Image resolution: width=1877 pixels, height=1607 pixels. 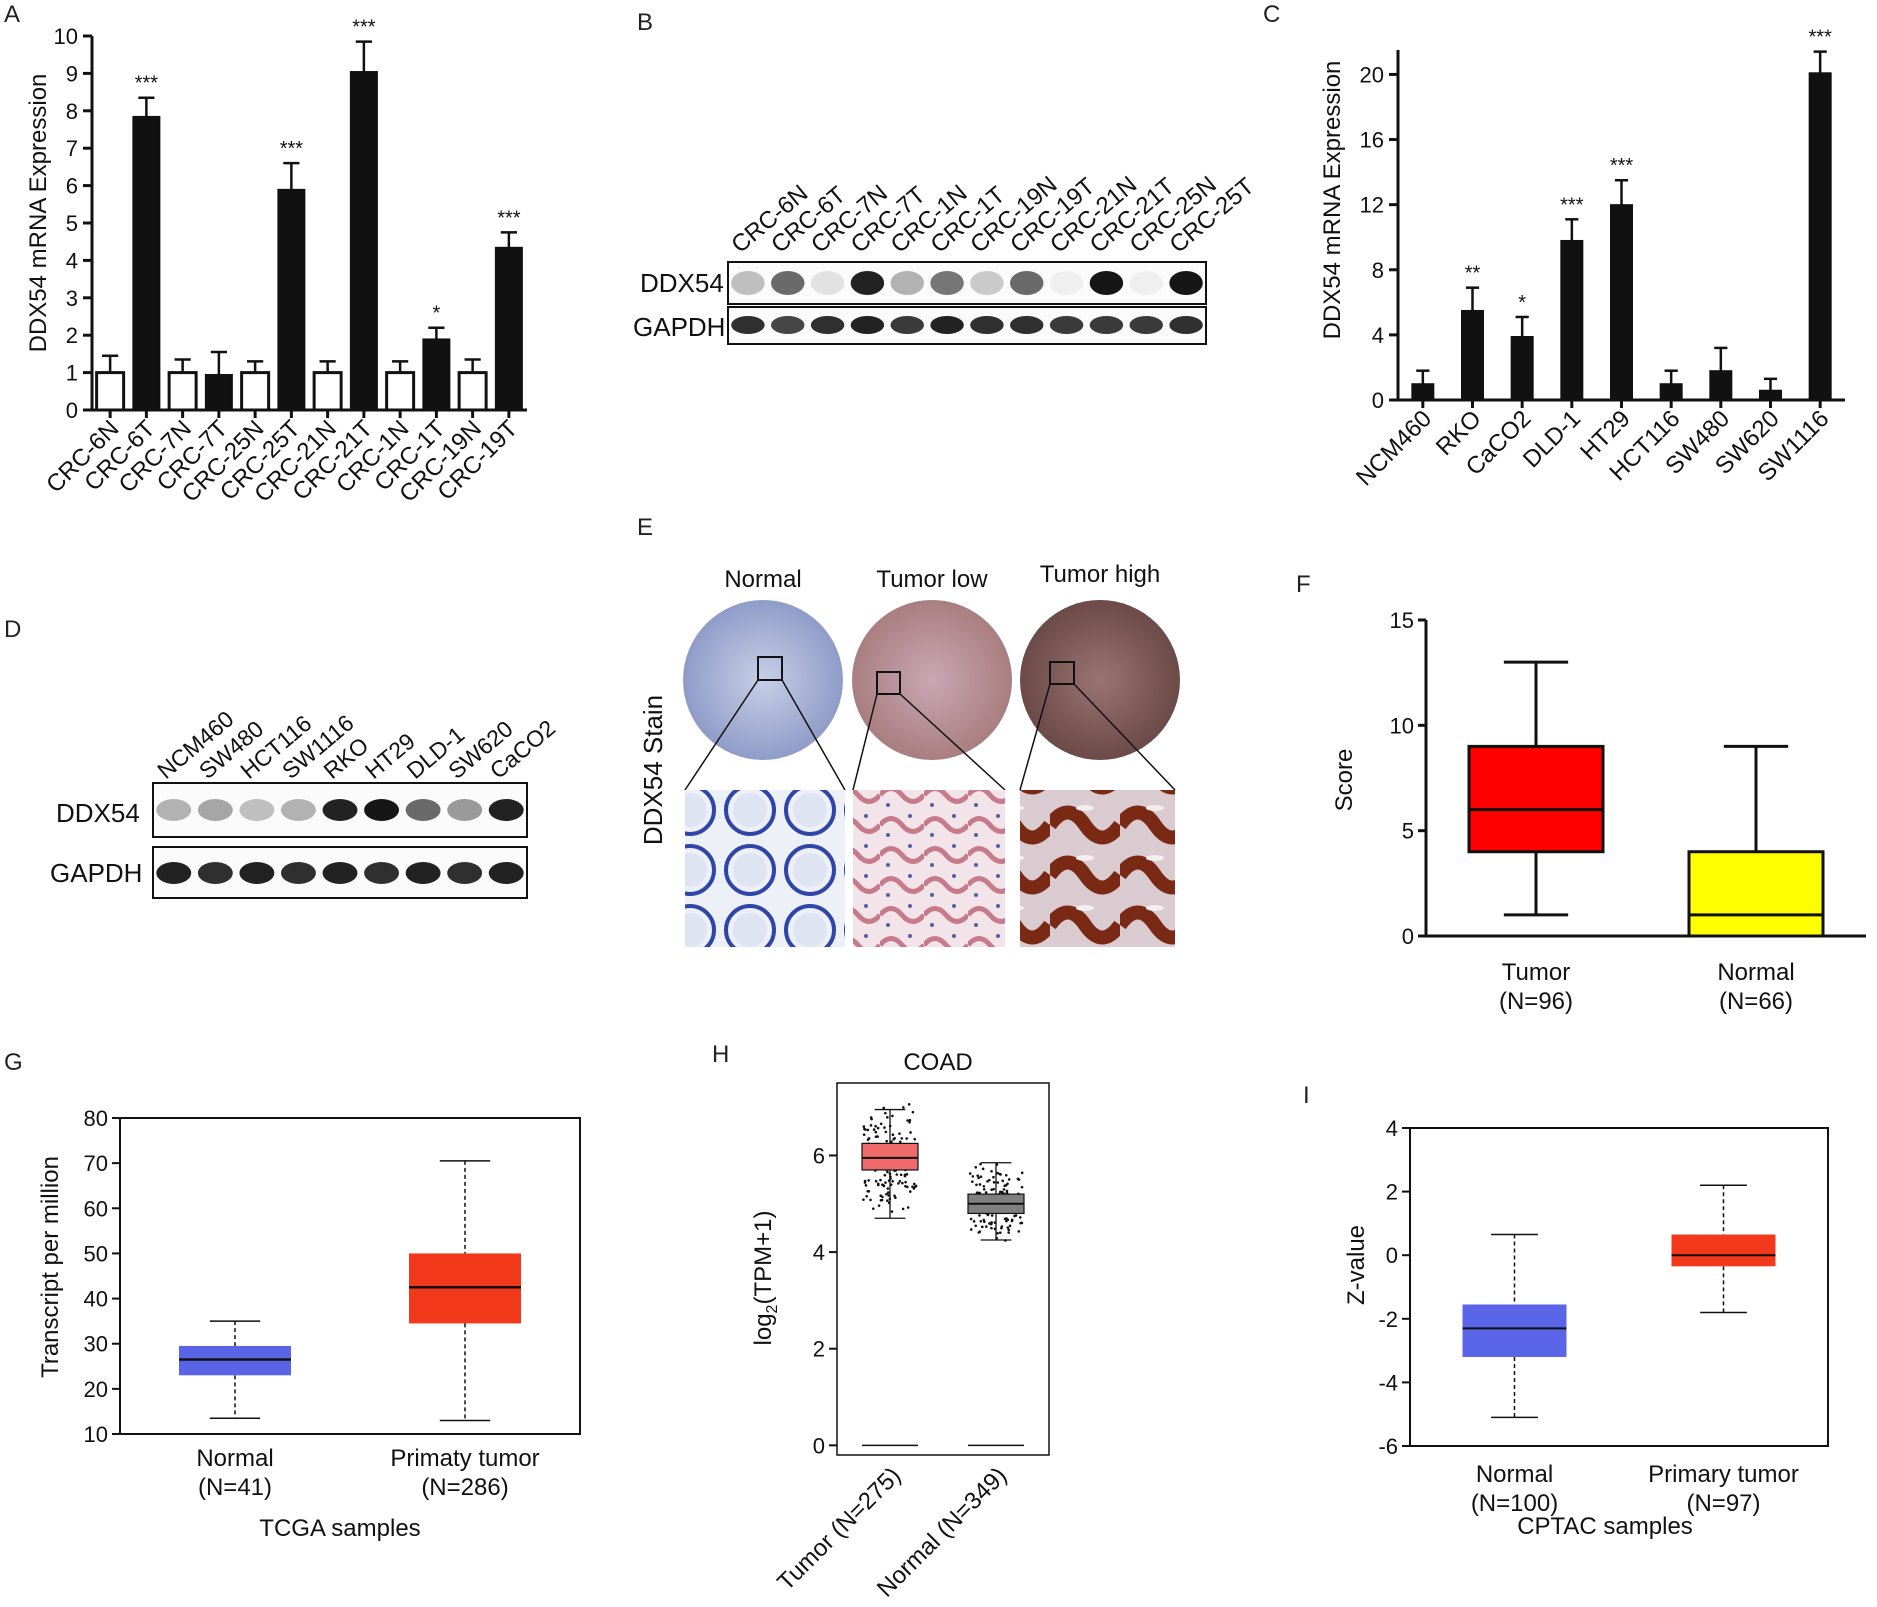 What do you see at coordinates (339, 1528) in the screenshot?
I see `chart-g-x-axis-label: TCGA samples` at bounding box center [339, 1528].